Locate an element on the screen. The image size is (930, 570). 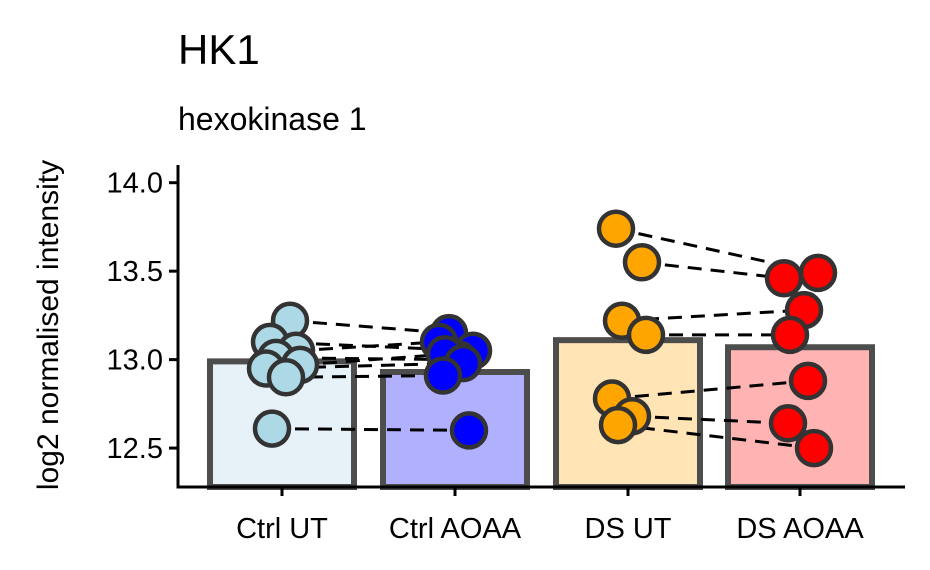
y-tick-label: 14.0 is located at coordinates (135, 184).